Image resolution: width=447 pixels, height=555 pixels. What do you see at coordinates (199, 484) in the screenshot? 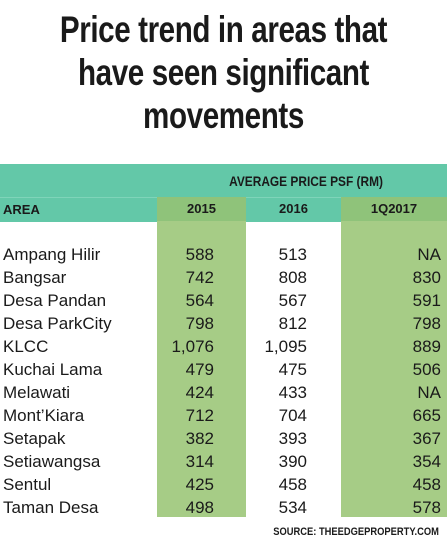
I see `price-cell-2015: 425` at bounding box center [199, 484].